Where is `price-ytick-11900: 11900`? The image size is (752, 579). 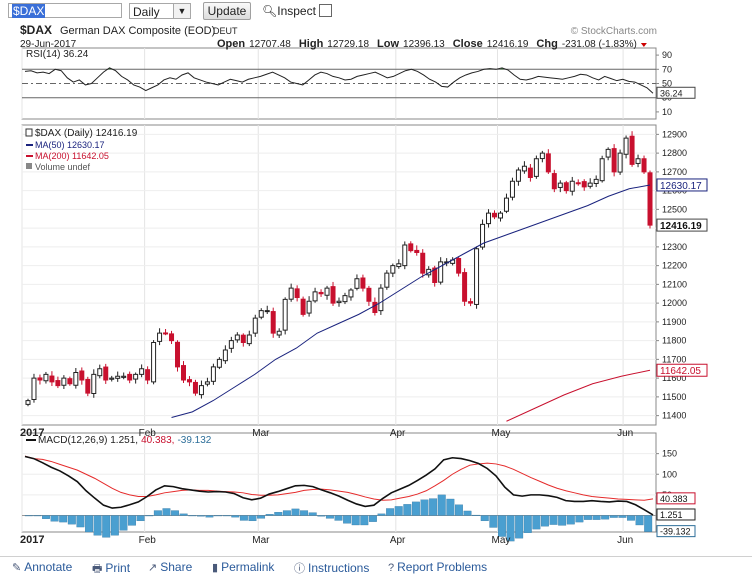
price-ytick-11900: 11900 is located at coordinates (674, 322).